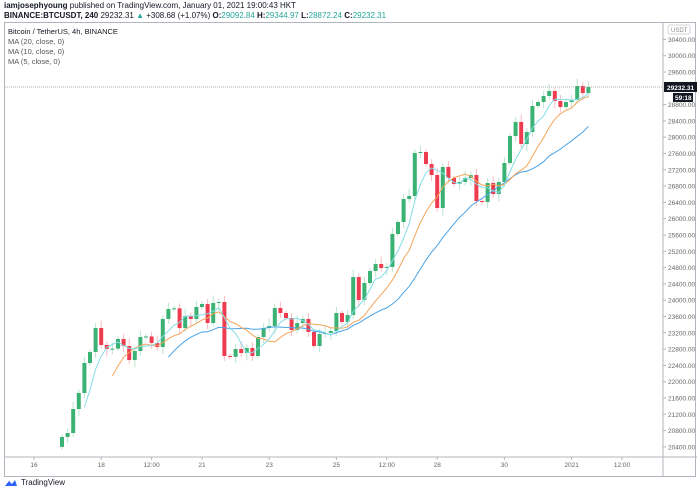 This screenshot has height=489, width=700. I want to click on y-tick-label: 22000.00, so click(681, 382).